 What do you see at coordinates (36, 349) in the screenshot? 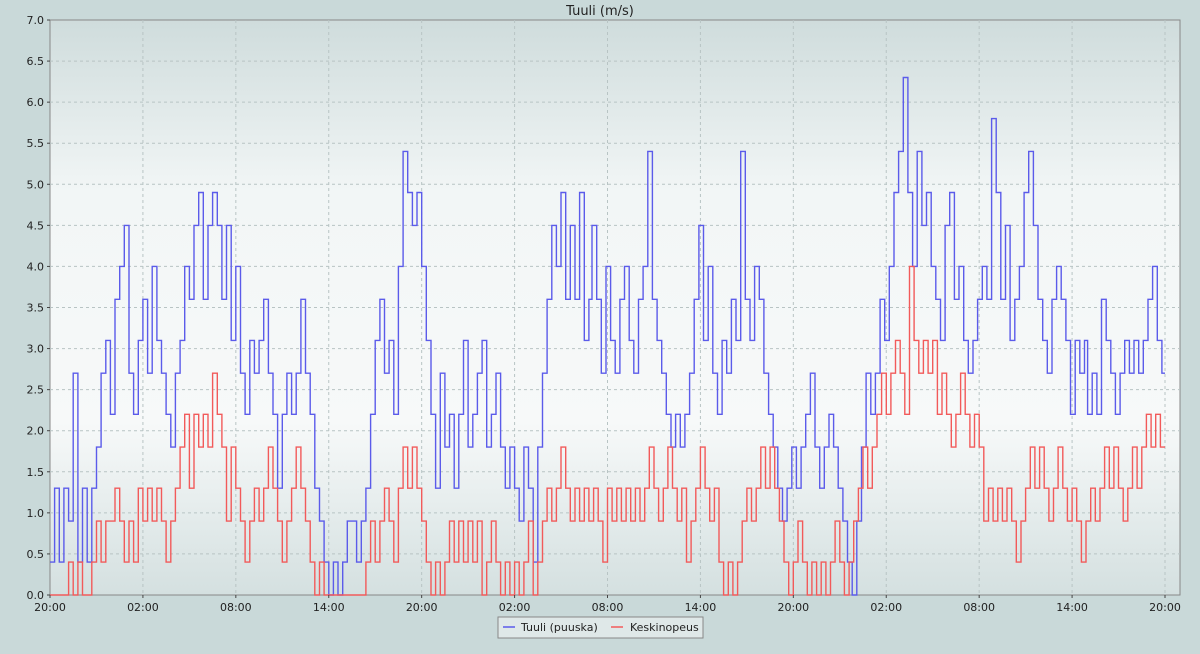
I see `y-tick-label: 3.0` at bounding box center [36, 349].